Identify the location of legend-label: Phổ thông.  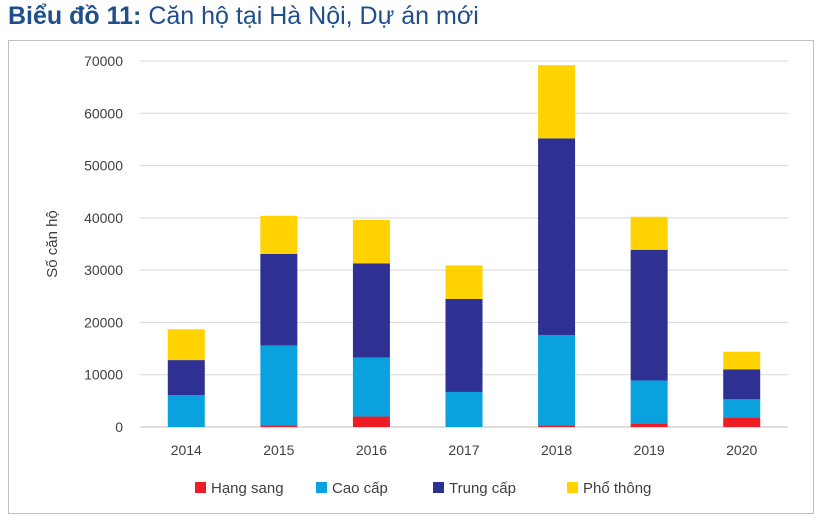
(617, 488).